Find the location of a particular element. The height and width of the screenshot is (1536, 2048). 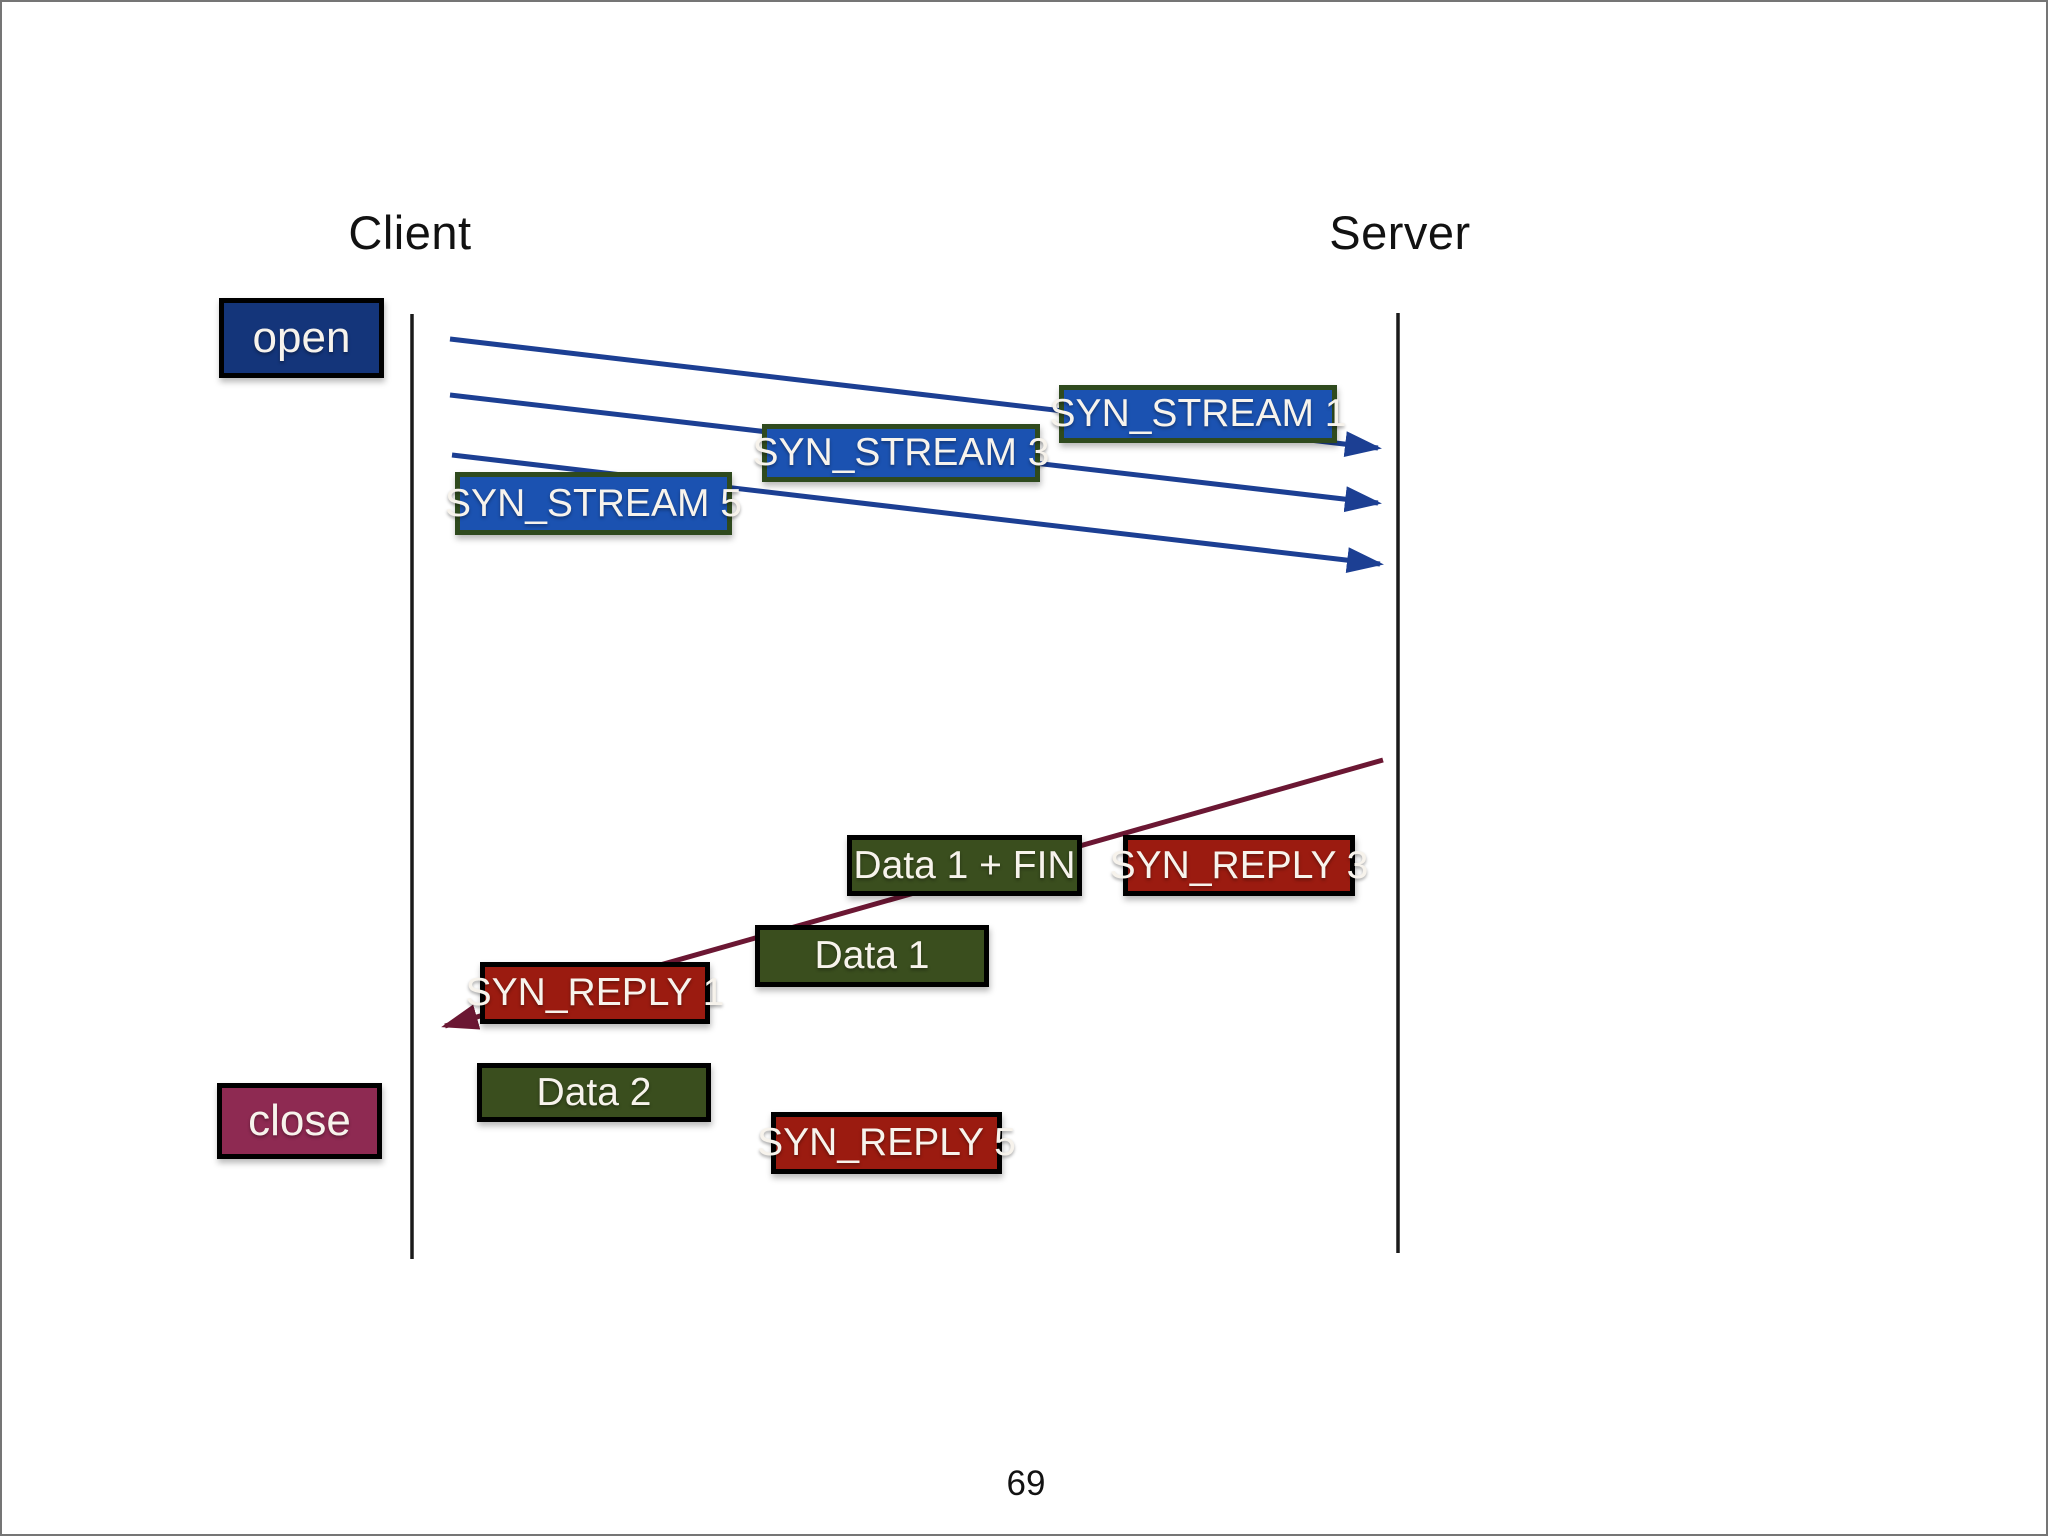

message-box-data-2: Data 2 is located at coordinates (594, 1092).